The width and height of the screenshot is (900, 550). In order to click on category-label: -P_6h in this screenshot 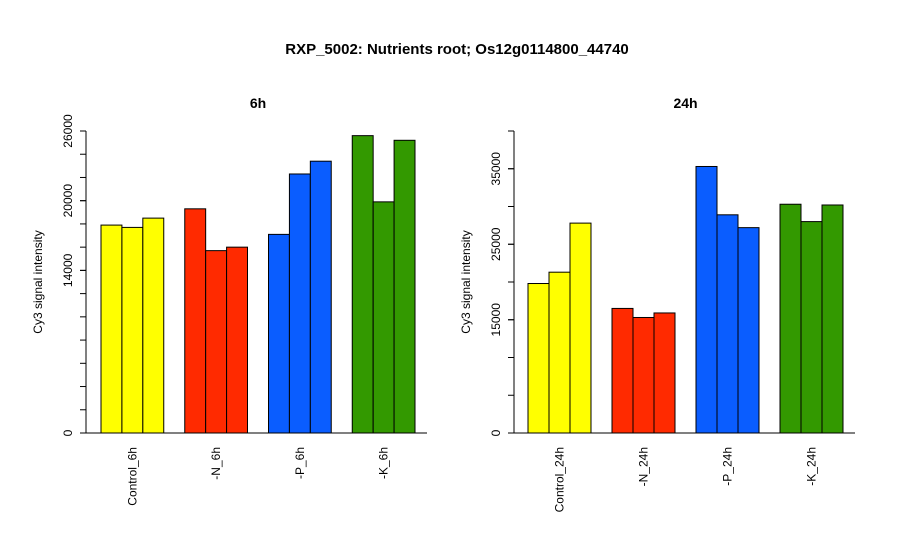, I will do `click(300, 463)`.